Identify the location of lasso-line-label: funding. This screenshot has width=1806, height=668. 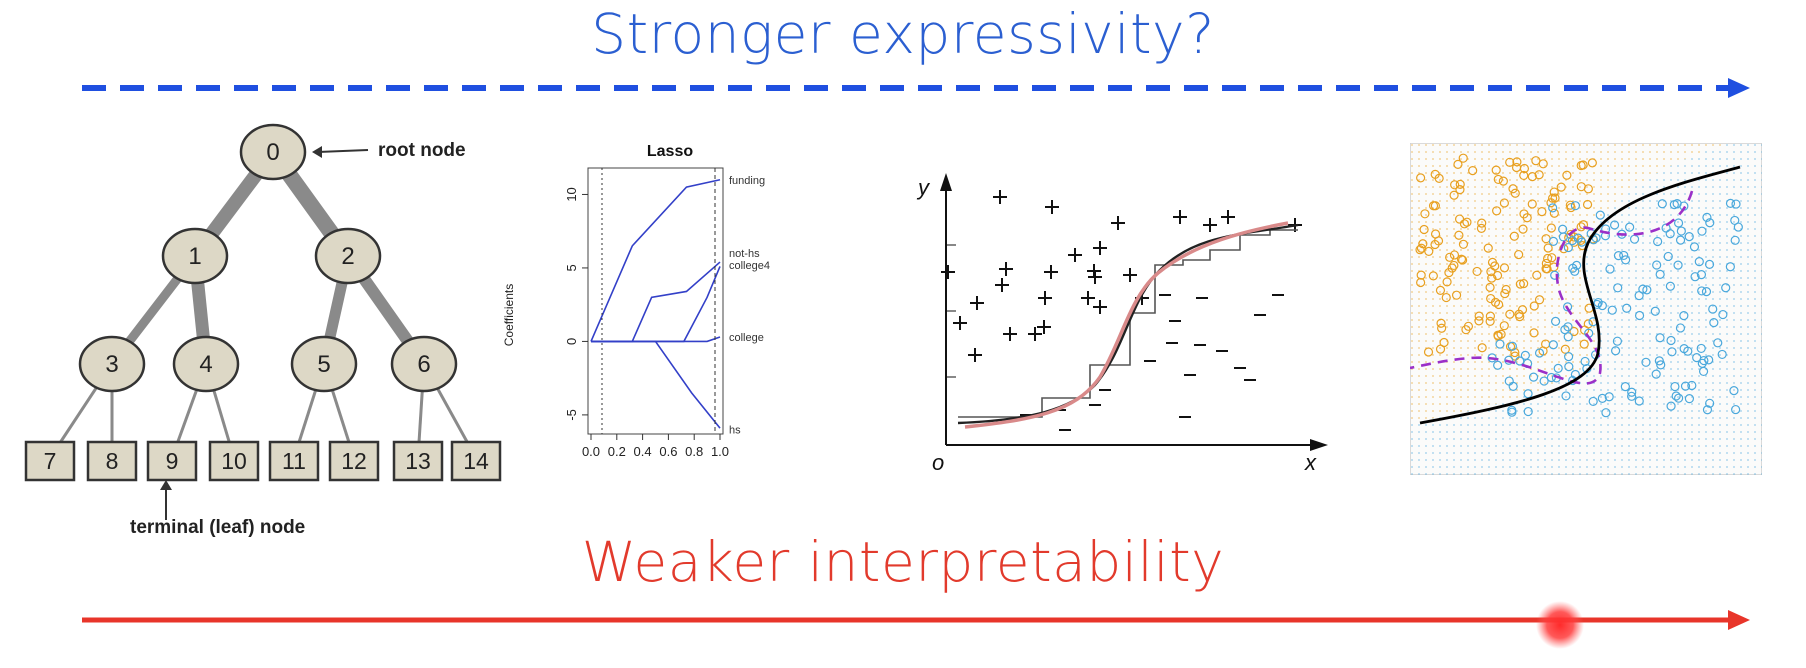
(747, 181).